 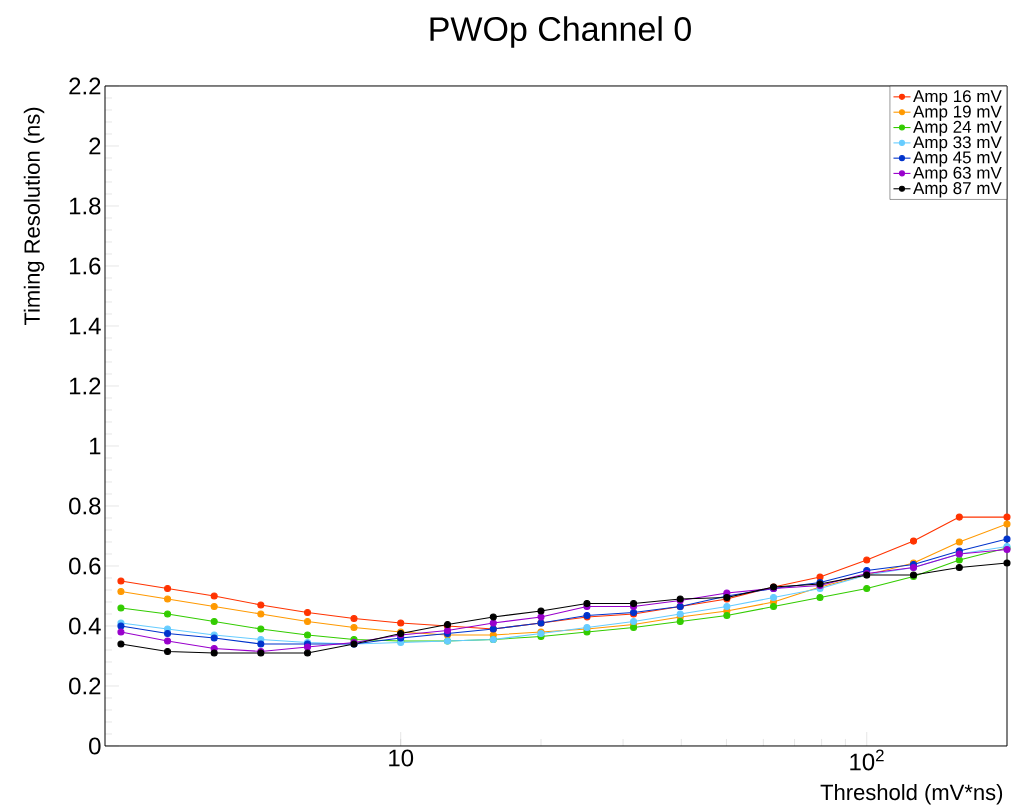 I want to click on y-tick-label: 0.4, so click(x=85, y=626).